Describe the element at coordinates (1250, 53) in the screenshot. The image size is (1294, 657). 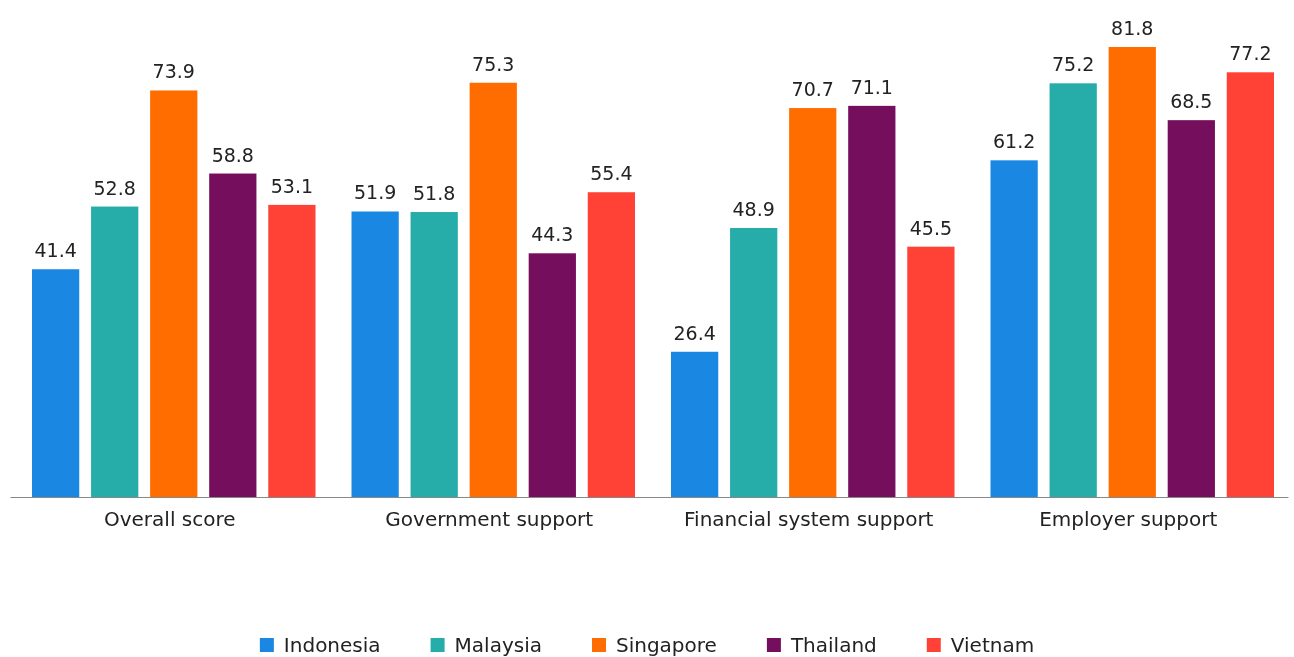
I see `data-label: 77.2` at that location.